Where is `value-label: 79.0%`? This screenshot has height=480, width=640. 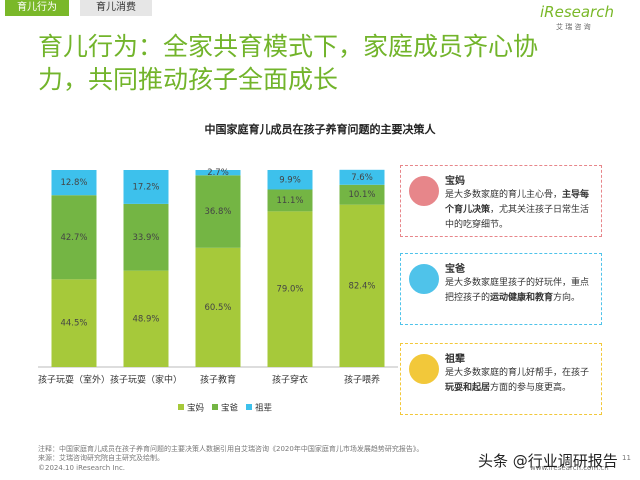
value-label: 79.0% is located at coordinates (289, 290).